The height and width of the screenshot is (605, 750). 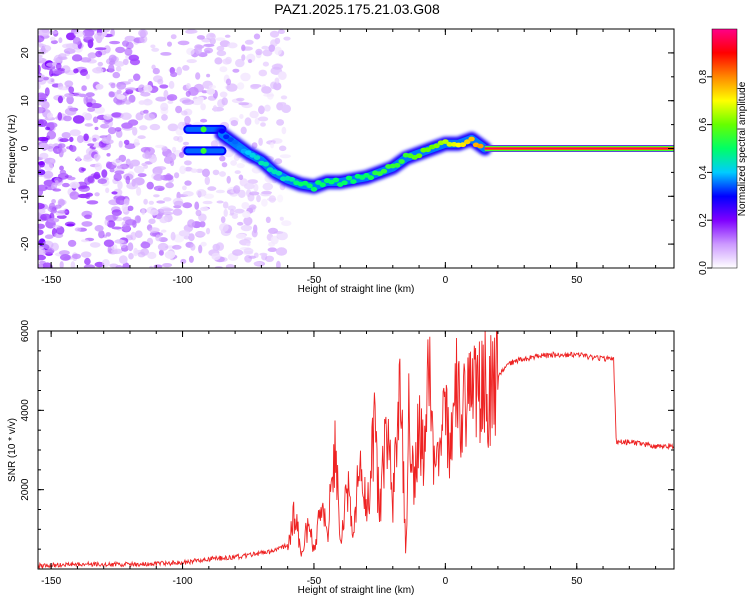 What do you see at coordinates (25, 489) in the screenshot?
I see `y-tick-label: 2000` at bounding box center [25, 489].